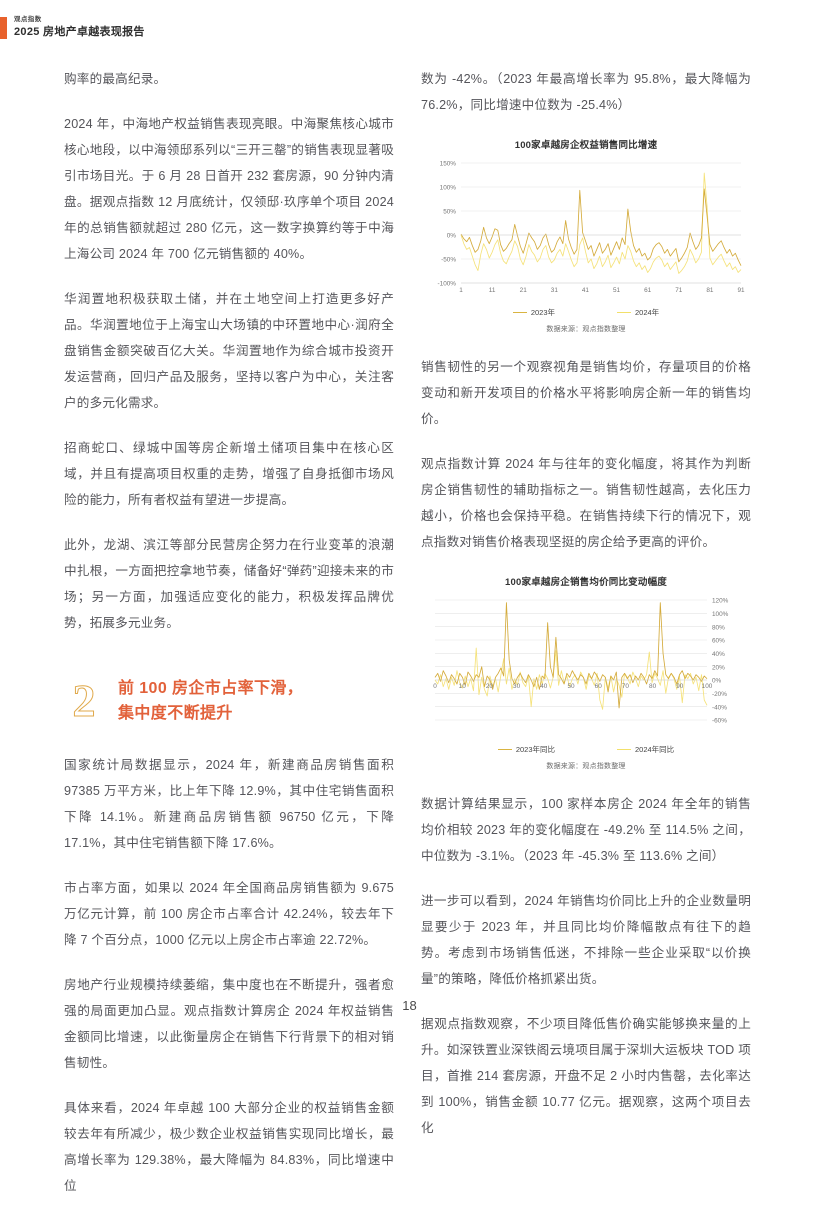 This screenshot has width=819, height=1218. What do you see at coordinates (210, 701) in the screenshot?
I see `section-title: 前 100 房企市占率下滑， 集中度不断提升` at bounding box center [210, 701].